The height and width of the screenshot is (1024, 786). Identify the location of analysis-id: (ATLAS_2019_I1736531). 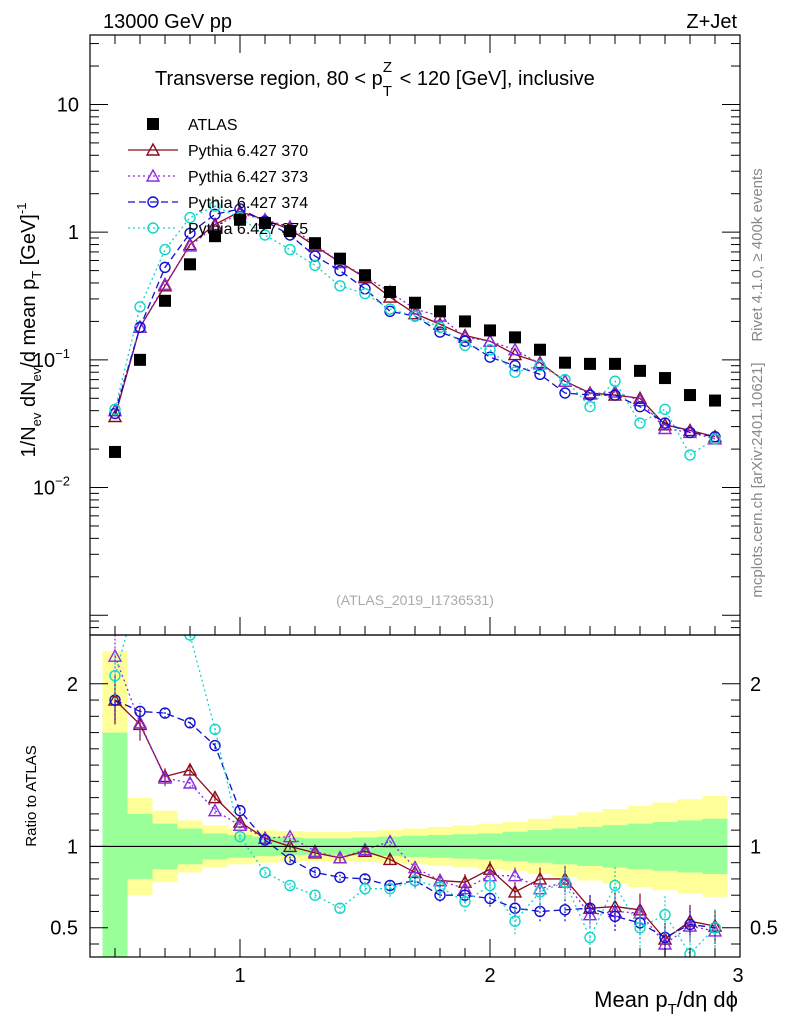
(415, 600).